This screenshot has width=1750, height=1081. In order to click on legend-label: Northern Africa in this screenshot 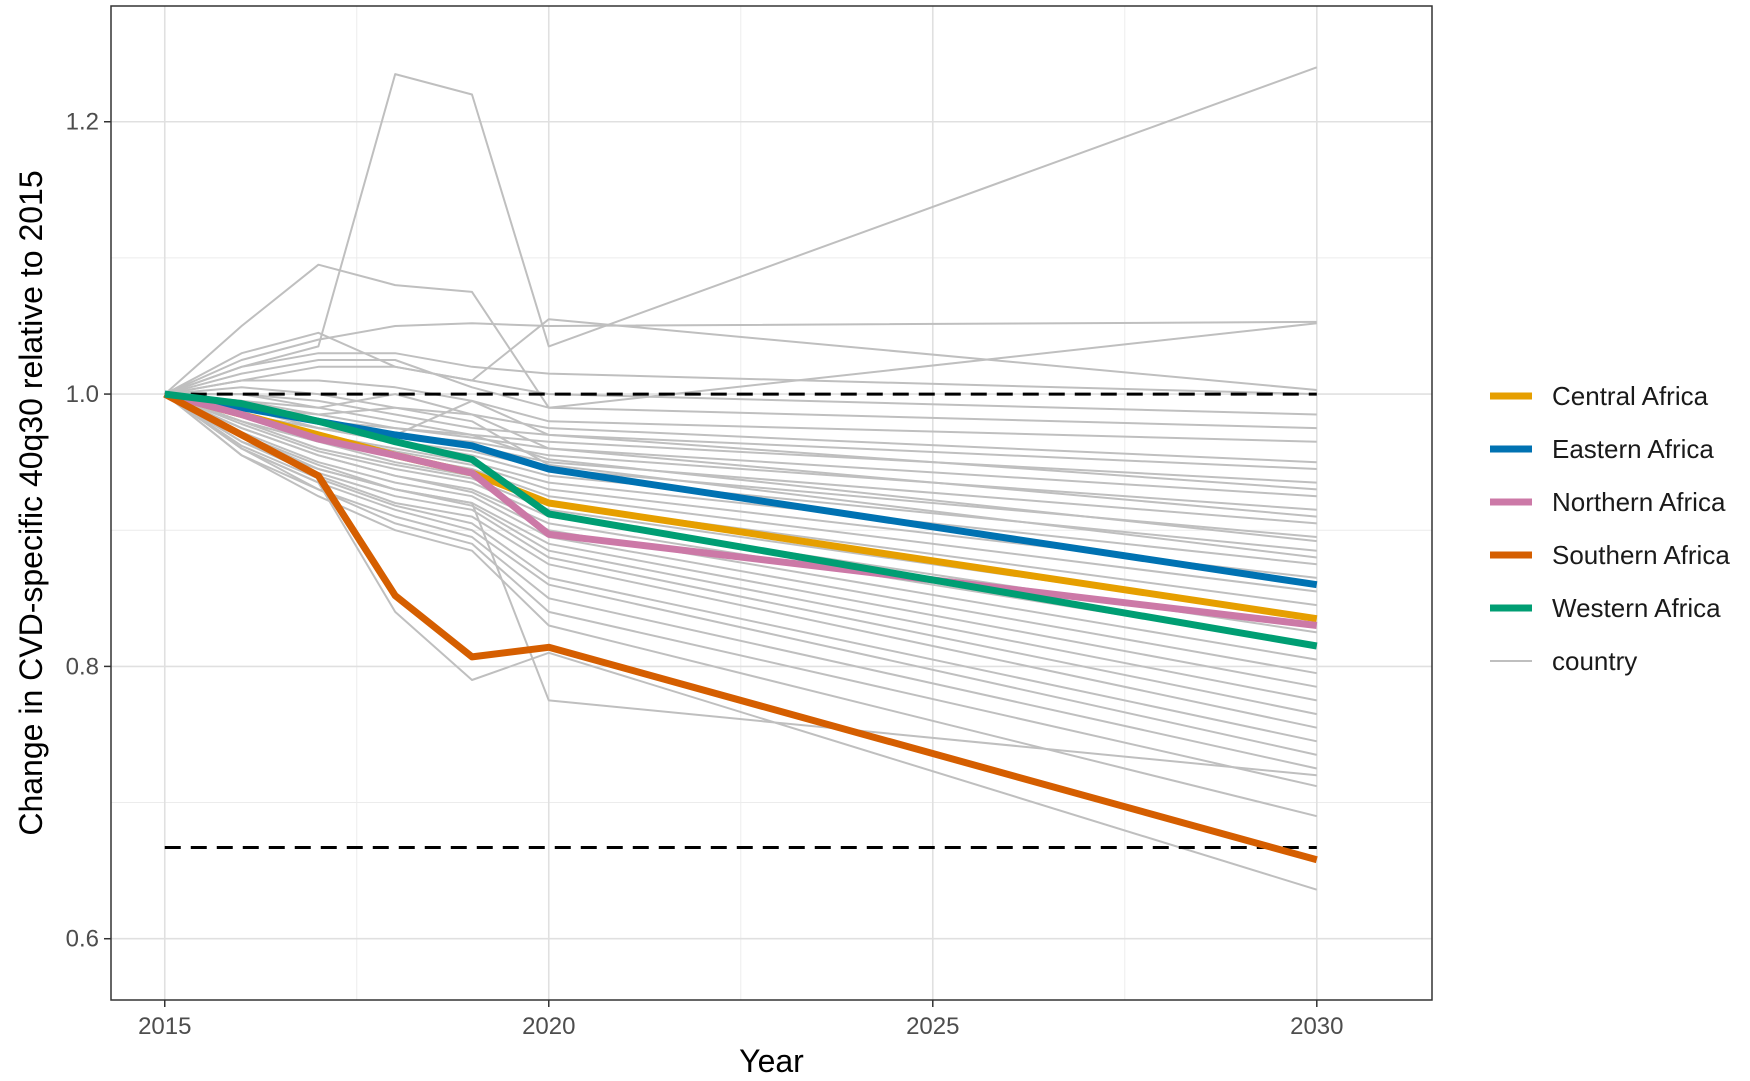, I will do `click(1639, 502)`.